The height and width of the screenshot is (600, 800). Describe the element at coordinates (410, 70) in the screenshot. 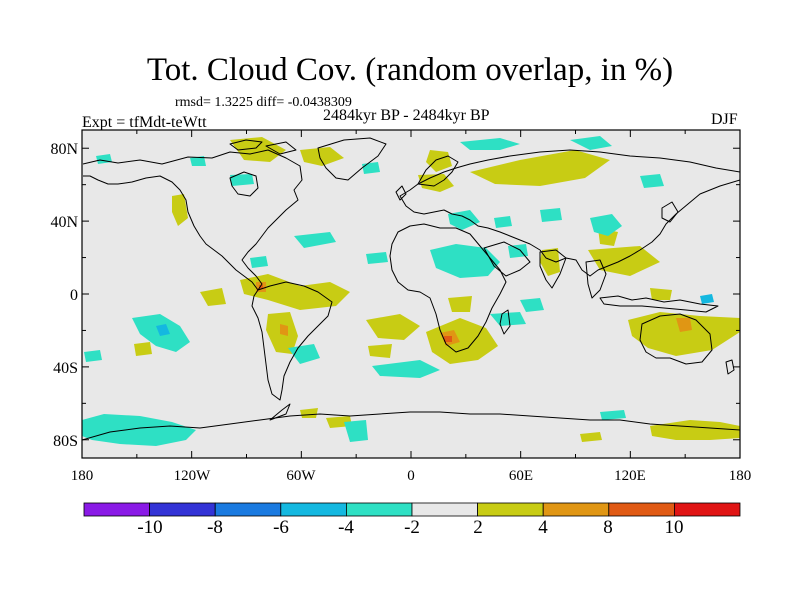

I see `map-title: Tot. Cloud Cov. (random overlap, in %)` at that location.